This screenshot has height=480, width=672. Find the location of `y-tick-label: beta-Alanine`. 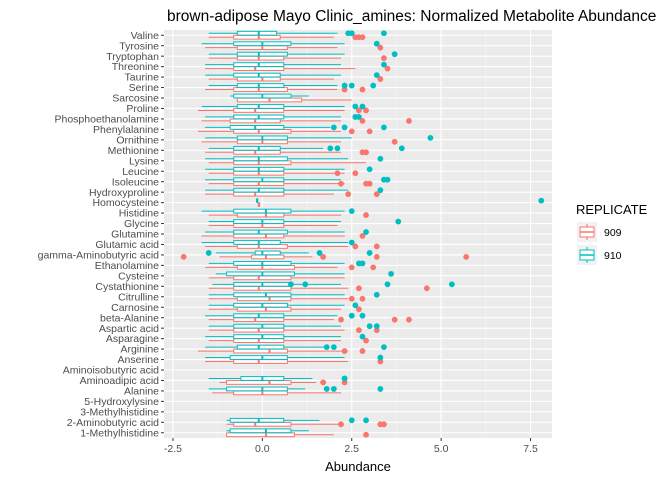

y-tick-label: beta-Alanine is located at coordinates (129, 318).